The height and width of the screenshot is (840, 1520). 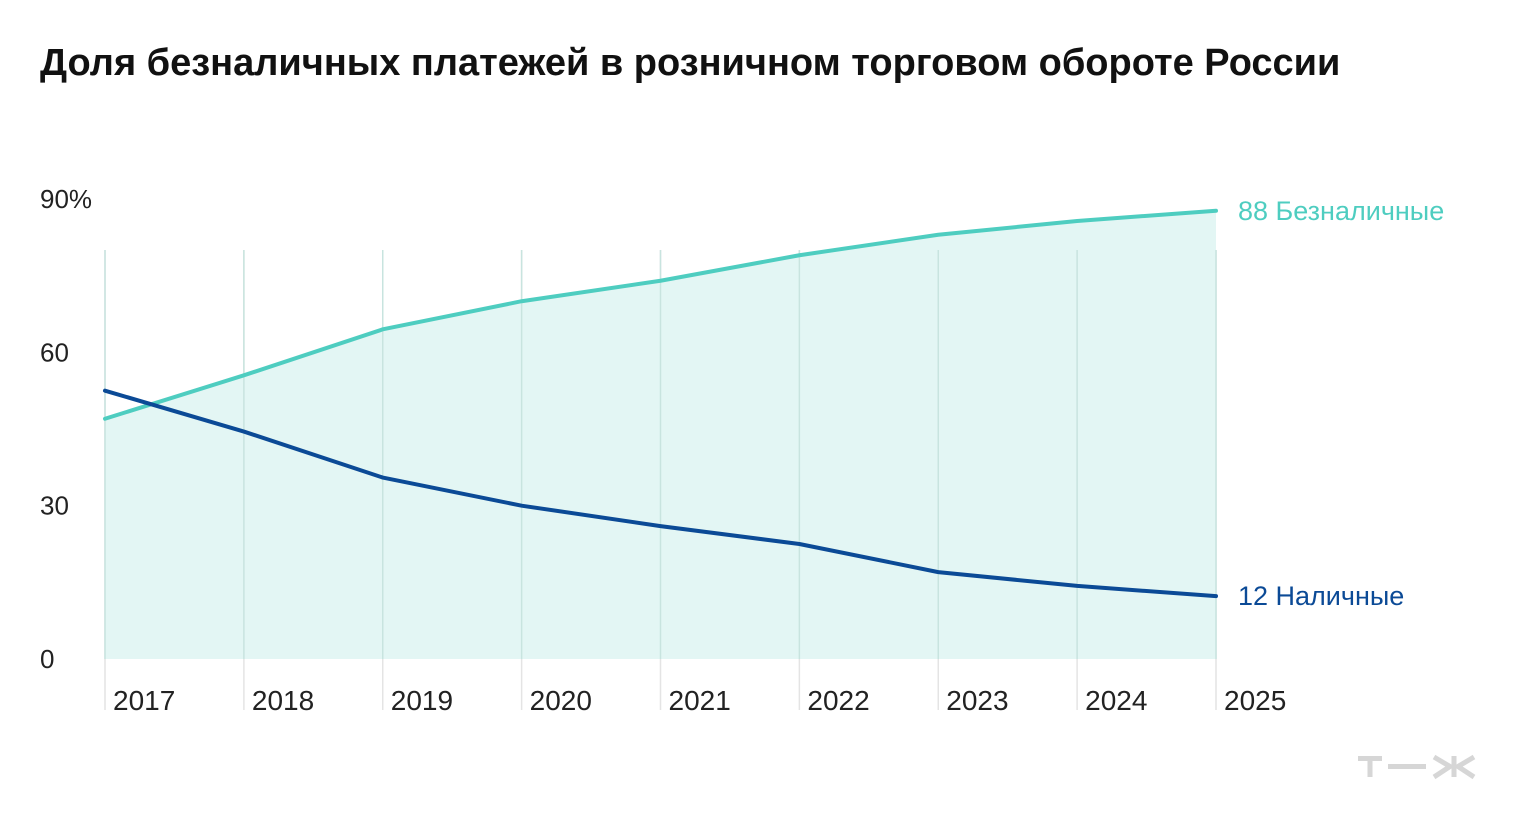 What do you see at coordinates (977, 700) in the screenshot?
I see `x-tick-2023: 2023` at bounding box center [977, 700].